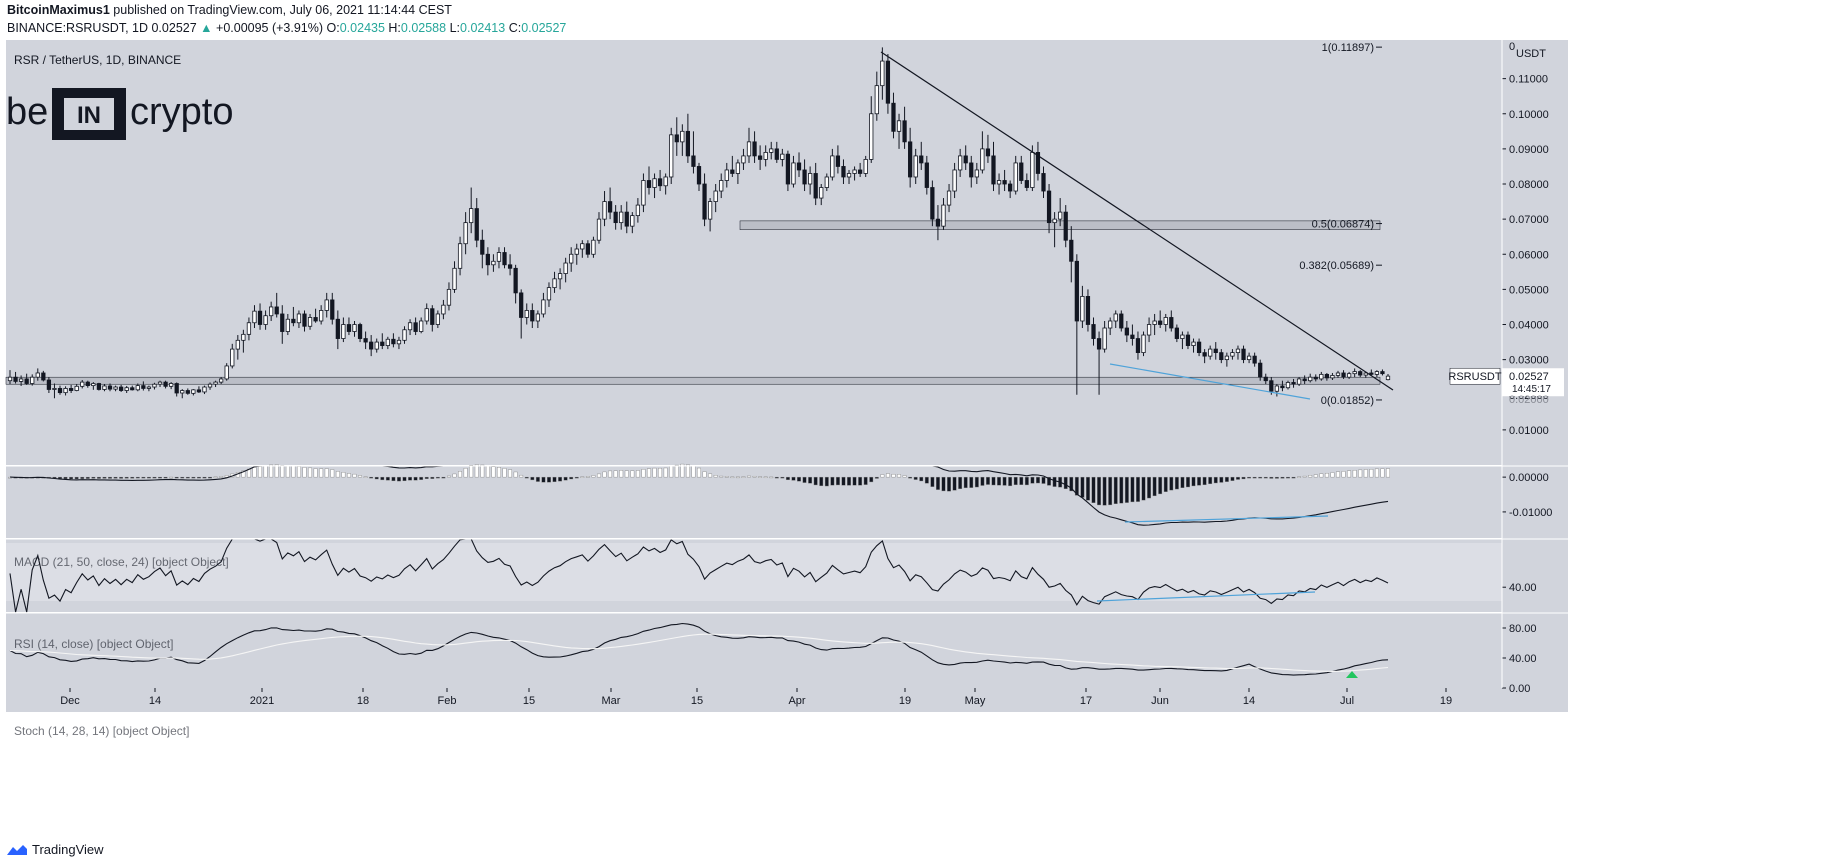 The height and width of the screenshot is (867, 1828). I want to click on footer-brand: TradingView, so click(68, 849).